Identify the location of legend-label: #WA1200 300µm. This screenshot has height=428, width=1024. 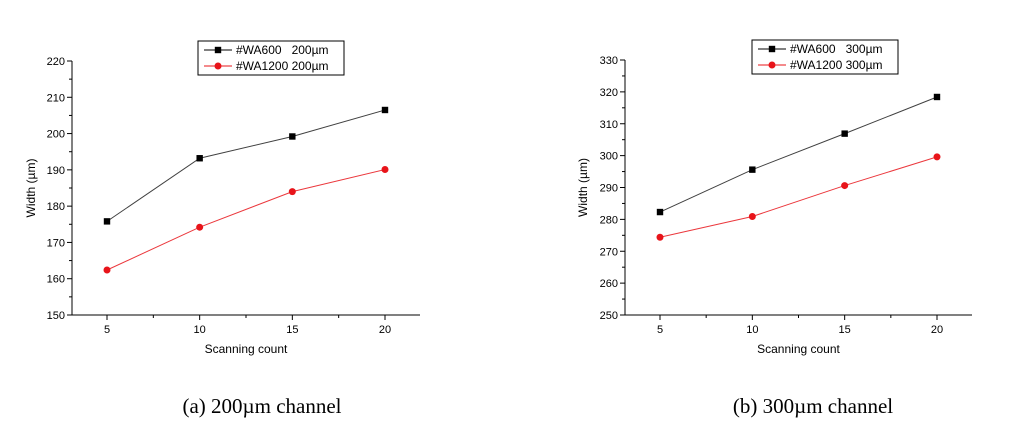
(836, 65).